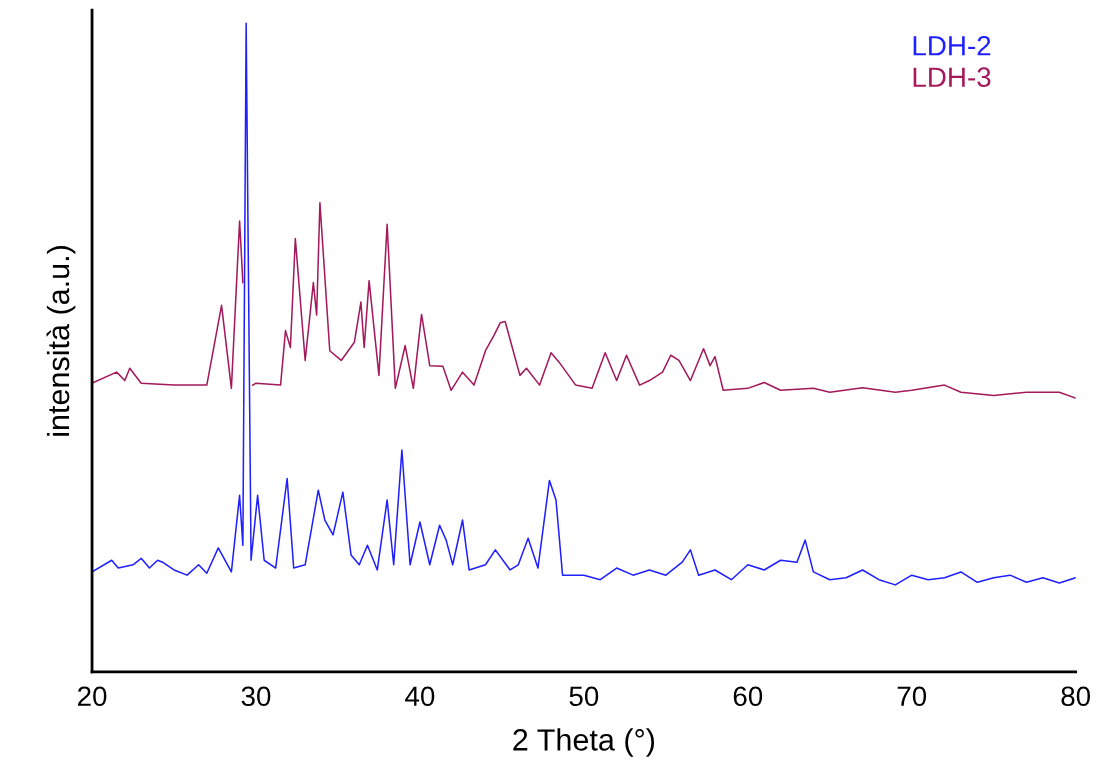 The height and width of the screenshot is (783, 1101). What do you see at coordinates (584, 742) in the screenshot?
I see `x-axis-title: 2 Theta (°)` at bounding box center [584, 742].